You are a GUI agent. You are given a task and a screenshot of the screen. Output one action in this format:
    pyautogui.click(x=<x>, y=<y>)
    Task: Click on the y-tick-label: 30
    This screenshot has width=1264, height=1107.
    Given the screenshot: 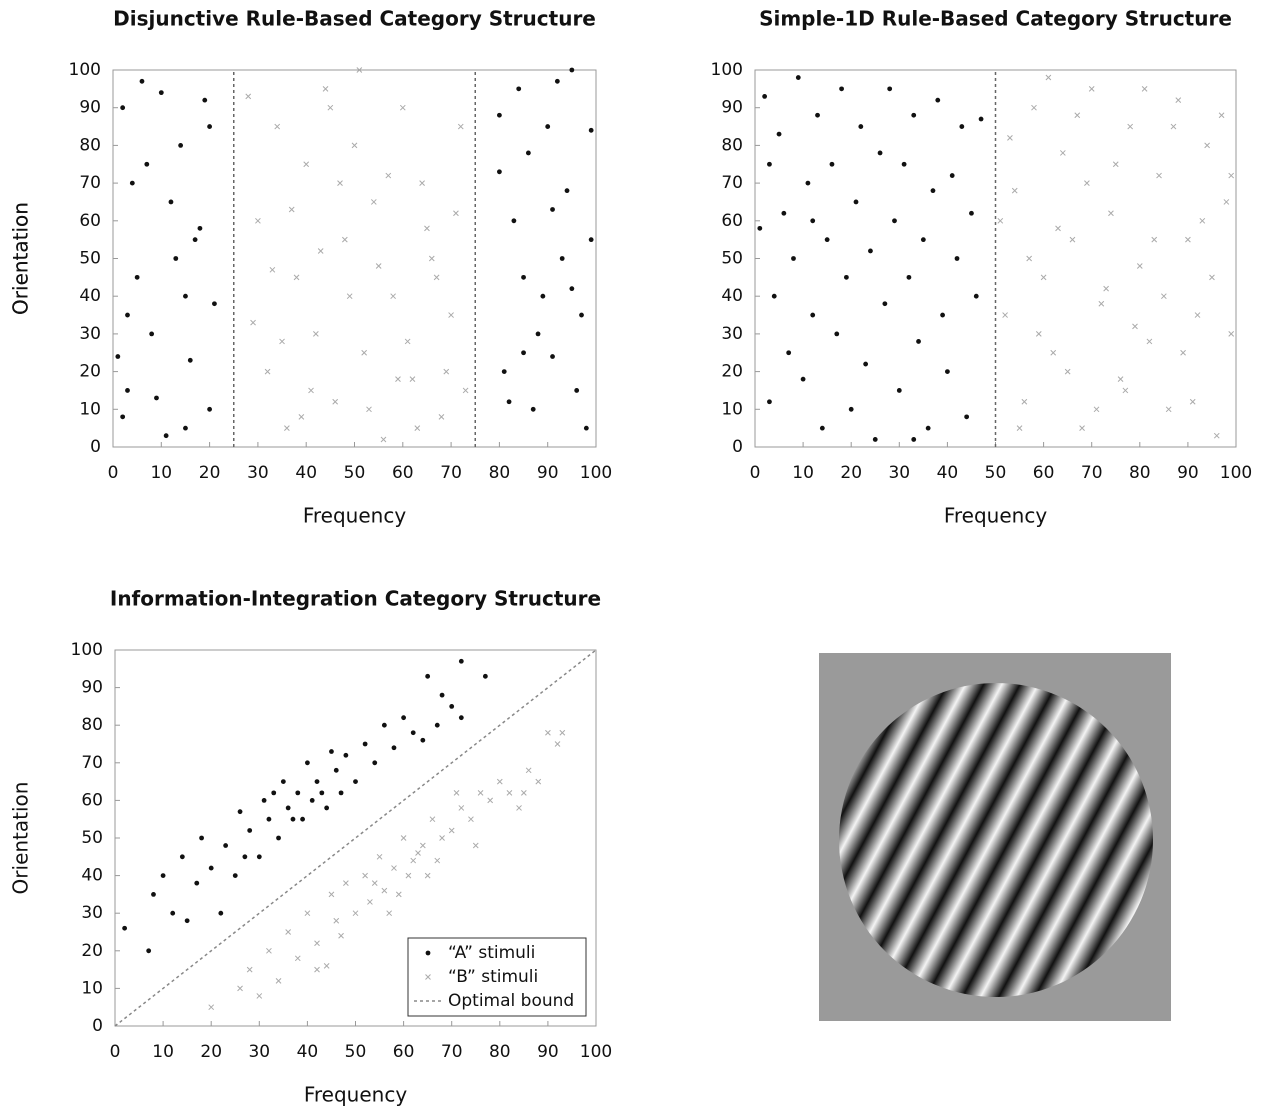 What is the action you would take?
    pyautogui.click(x=90, y=334)
    